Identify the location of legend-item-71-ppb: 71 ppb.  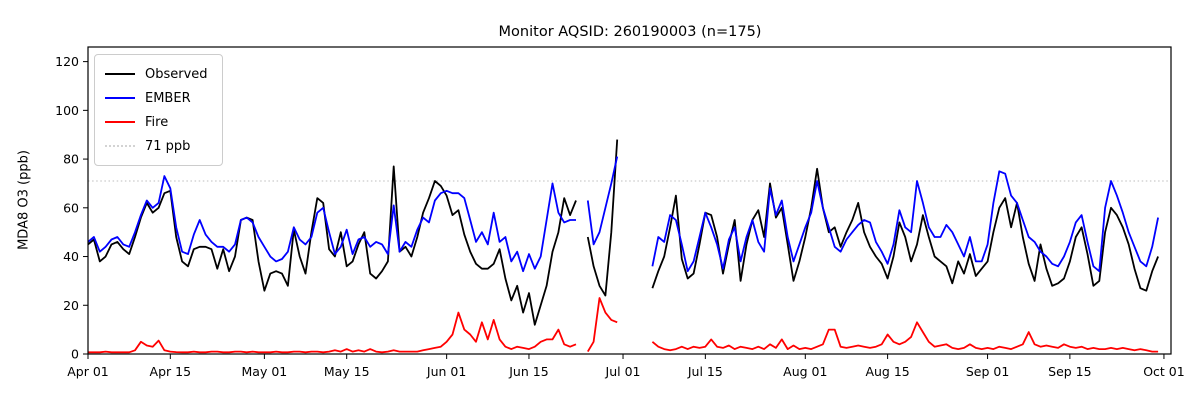
(156, 146).